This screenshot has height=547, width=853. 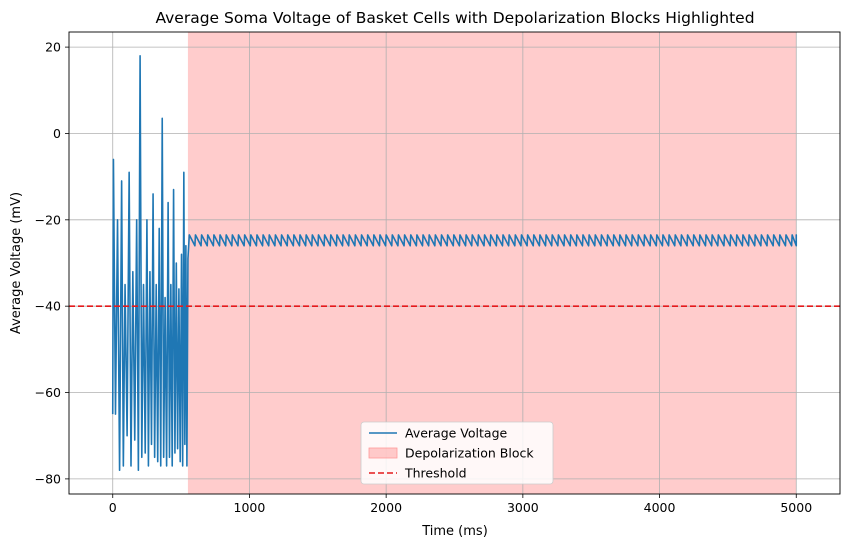 I want to click on y-tick-label: −40, so click(x=48, y=306).